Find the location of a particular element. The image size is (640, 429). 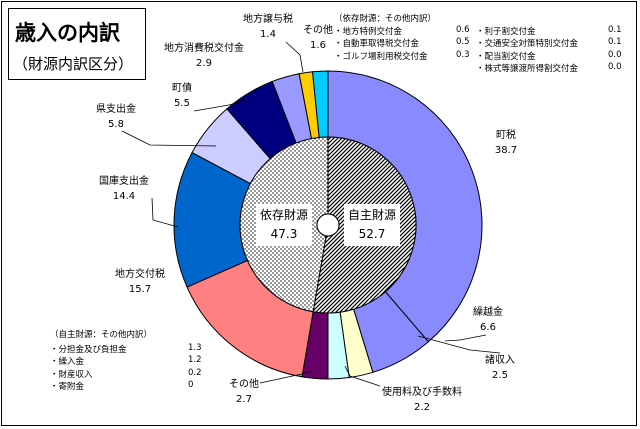

center-right-label: 自主財源 is located at coordinates (372, 214).